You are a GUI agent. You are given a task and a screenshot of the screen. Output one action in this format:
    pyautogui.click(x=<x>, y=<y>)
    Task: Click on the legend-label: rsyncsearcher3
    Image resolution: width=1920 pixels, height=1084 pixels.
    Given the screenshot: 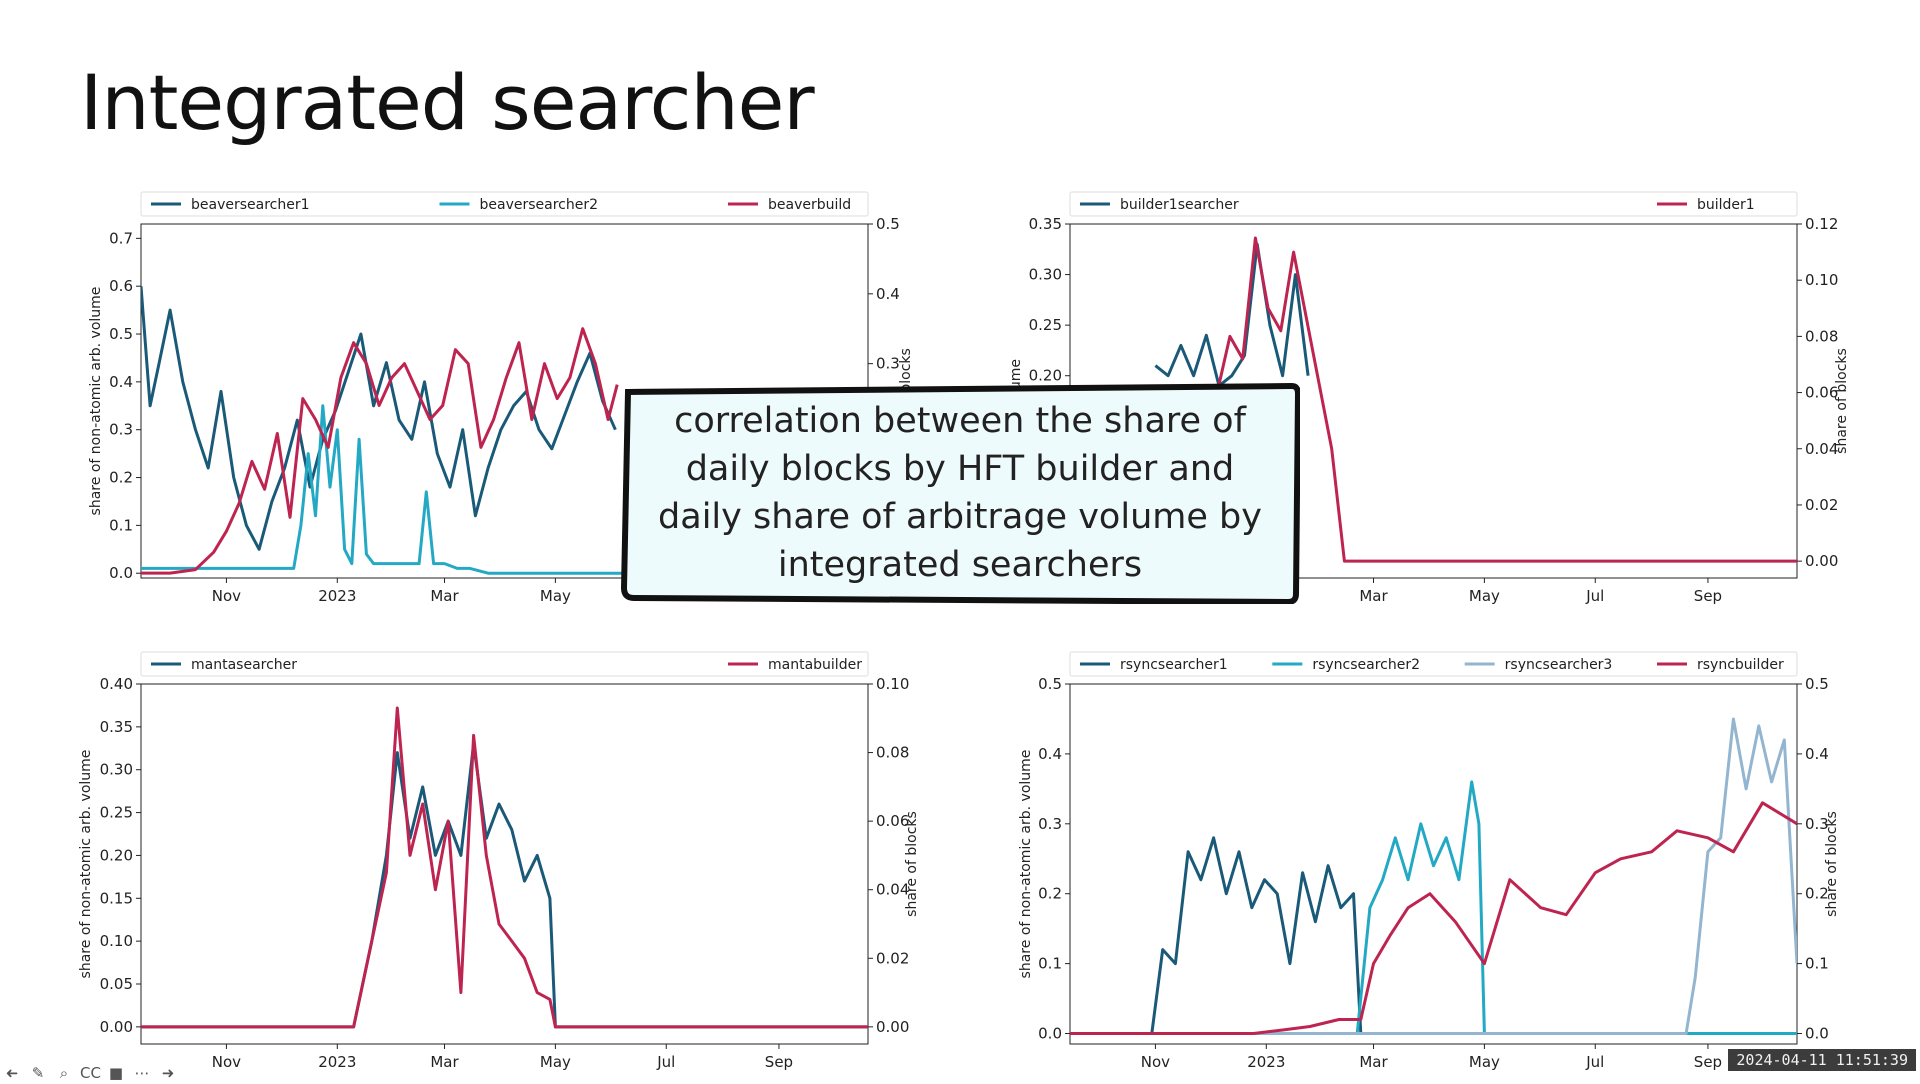 What is the action you would take?
    pyautogui.click(x=1559, y=665)
    